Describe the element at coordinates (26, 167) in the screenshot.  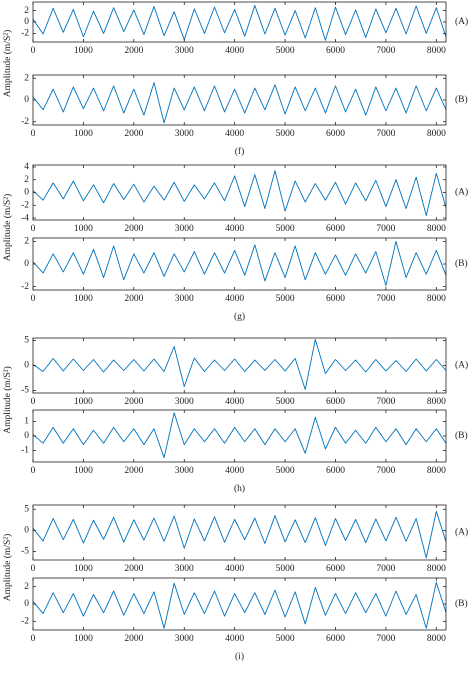
I see `y-tick-label: 4` at that location.